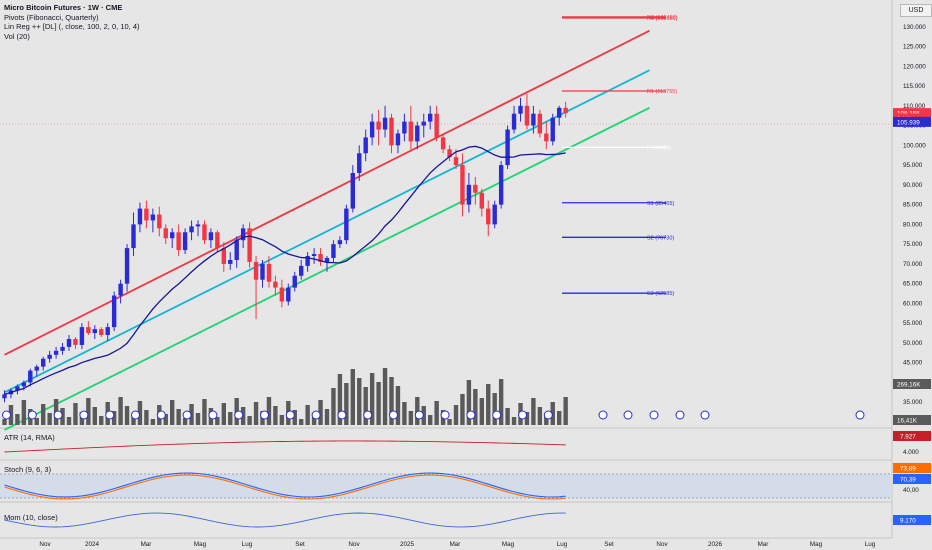 The image size is (932, 550). What do you see at coordinates (916, 10) in the screenshot?
I see `currency-button: USD` at bounding box center [916, 10].